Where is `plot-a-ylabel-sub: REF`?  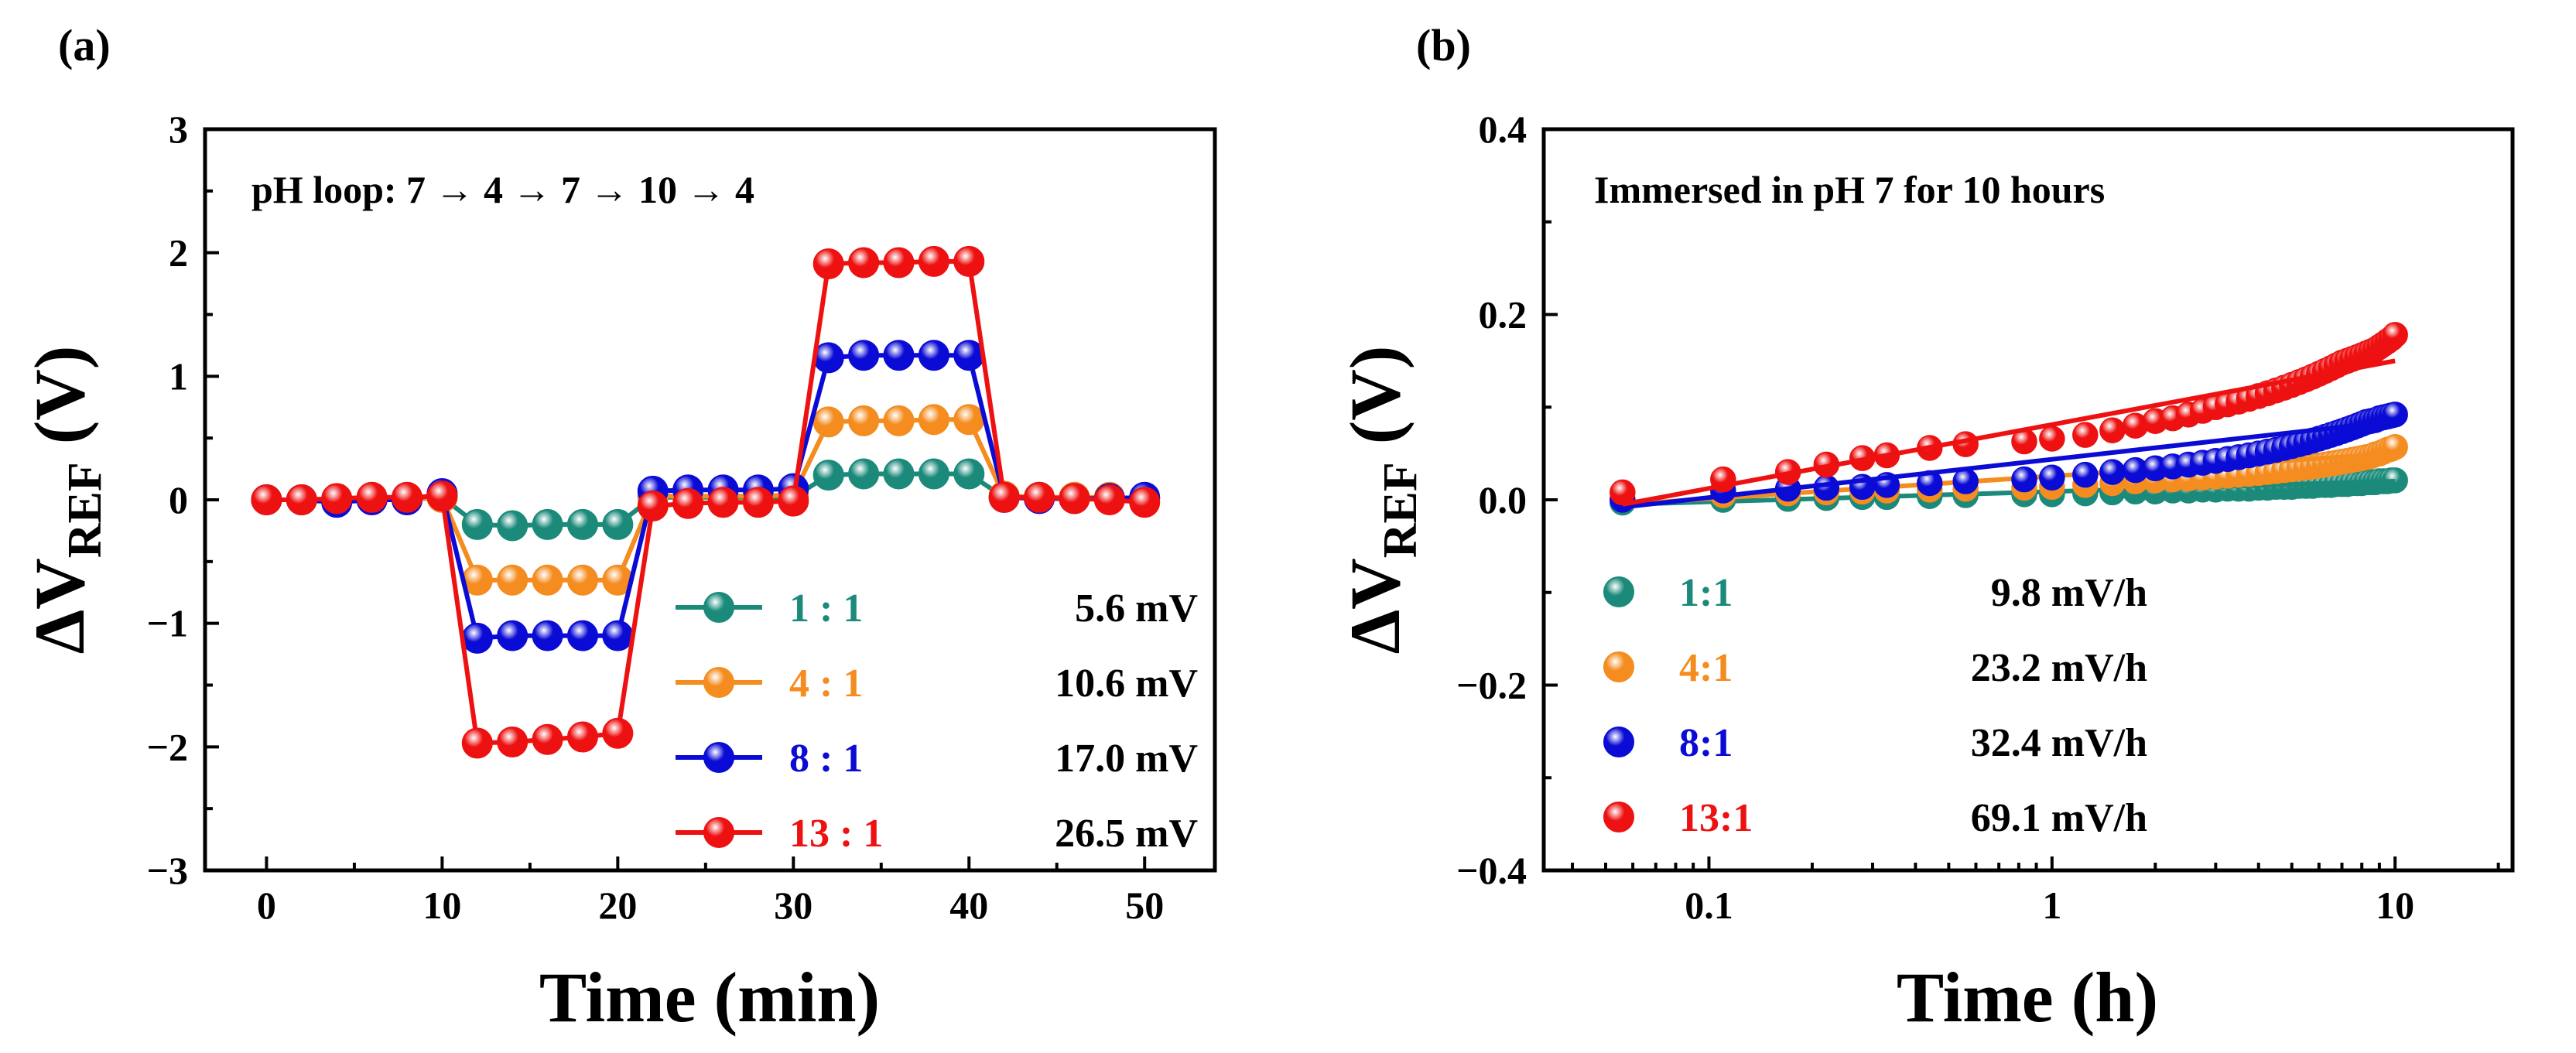 plot-a-ylabel-sub: REF is located at coordinates (85, 510).